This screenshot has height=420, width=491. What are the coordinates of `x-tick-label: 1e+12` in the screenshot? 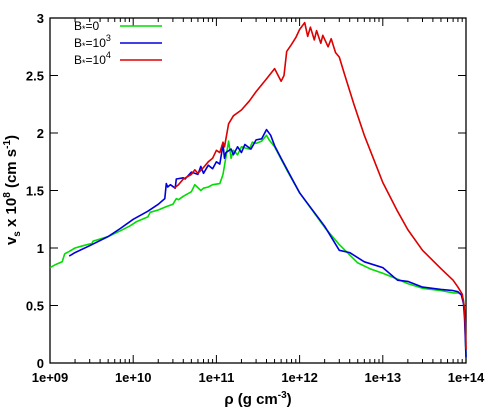 It's located at (299, 377).